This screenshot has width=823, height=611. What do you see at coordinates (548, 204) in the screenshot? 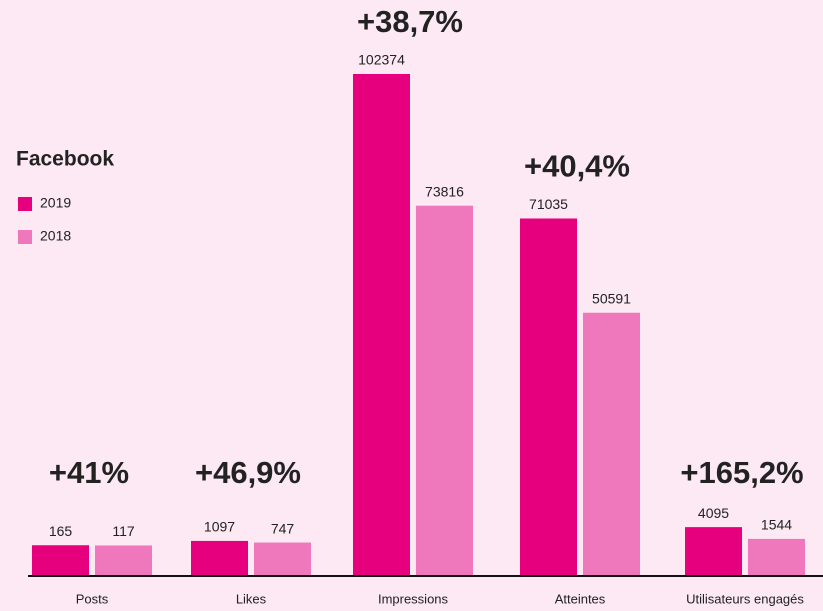
I see `value-label: 71035` at bounding box center [548, 204].